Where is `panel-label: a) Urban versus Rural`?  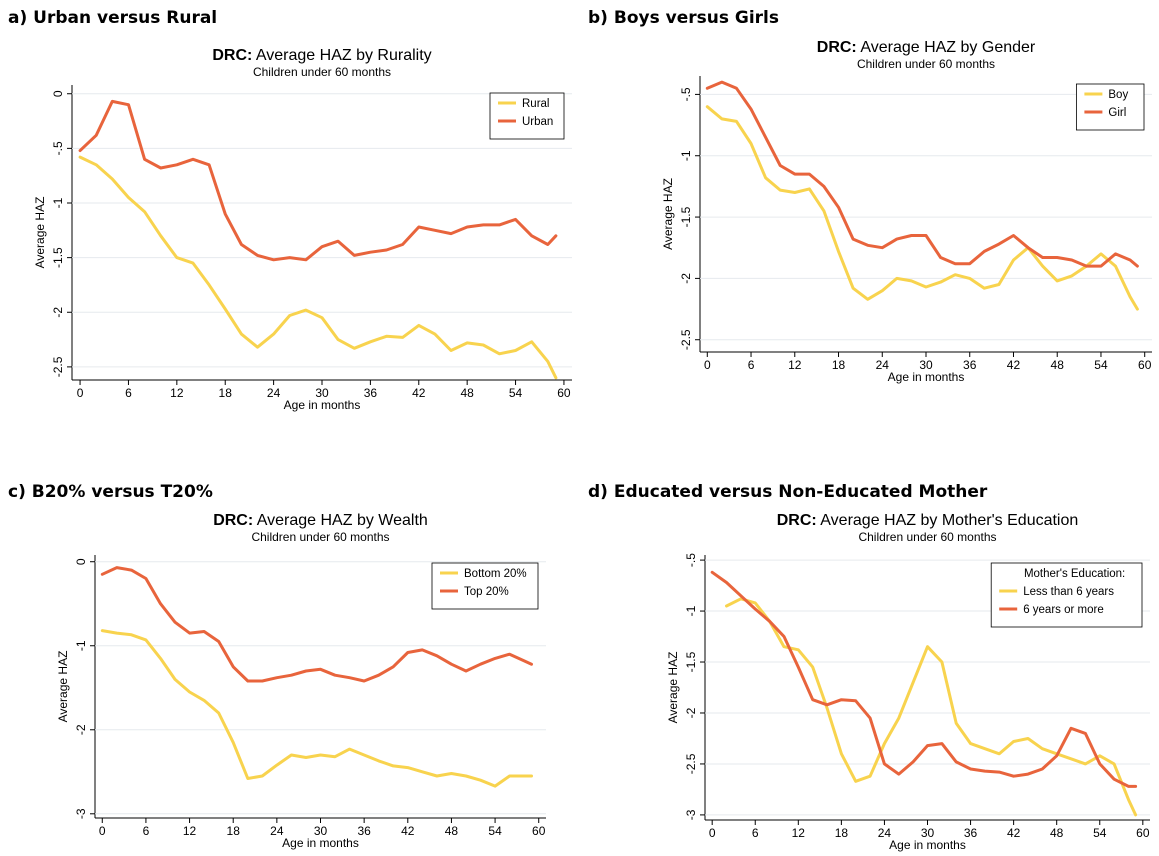
panel-label: a) Urban versus Rural is located at coordinates (112, 18).